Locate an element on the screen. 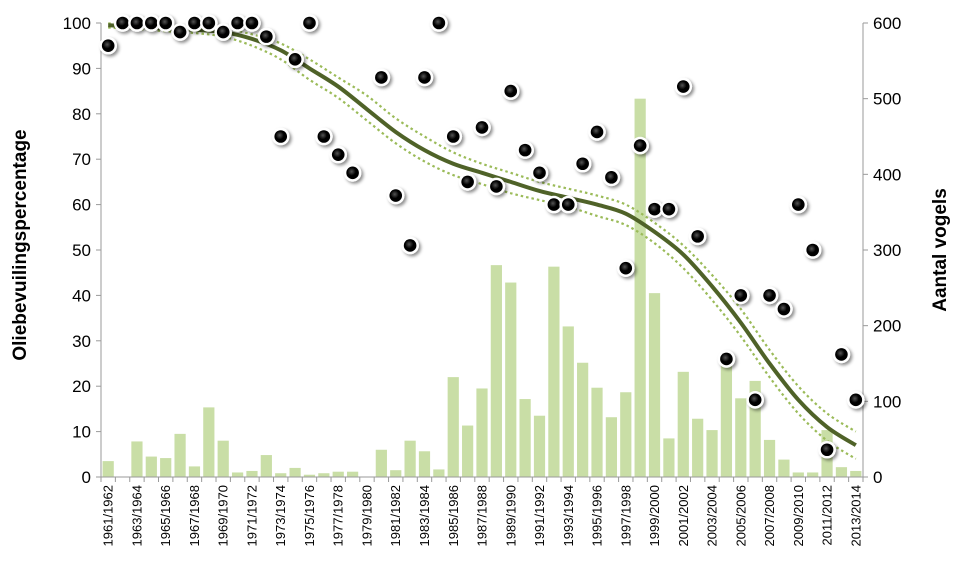  x-tick-1987/1988: 1987/1988 is located at coordinates (482, 515).